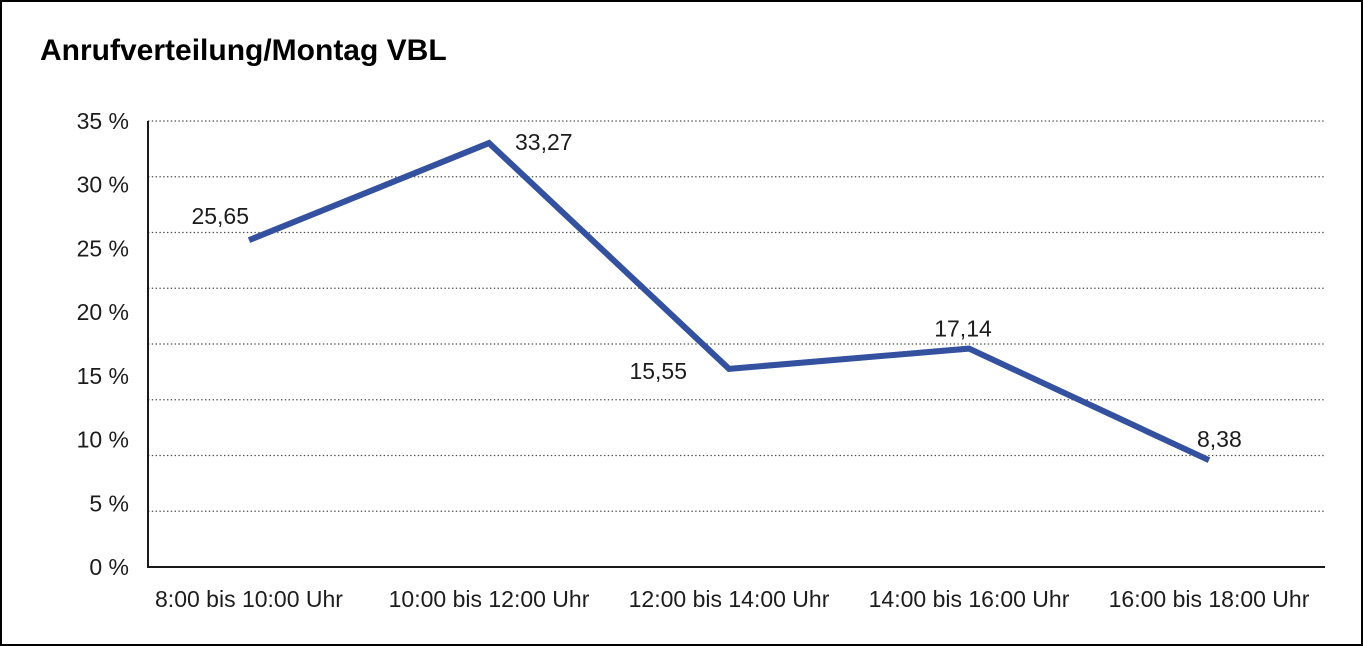 The image size is (1363, 646). What do you see at coordinates (658, 371) in the screenshot?
I see `data-point-label: 15,55` at bounding box center [658, 371].